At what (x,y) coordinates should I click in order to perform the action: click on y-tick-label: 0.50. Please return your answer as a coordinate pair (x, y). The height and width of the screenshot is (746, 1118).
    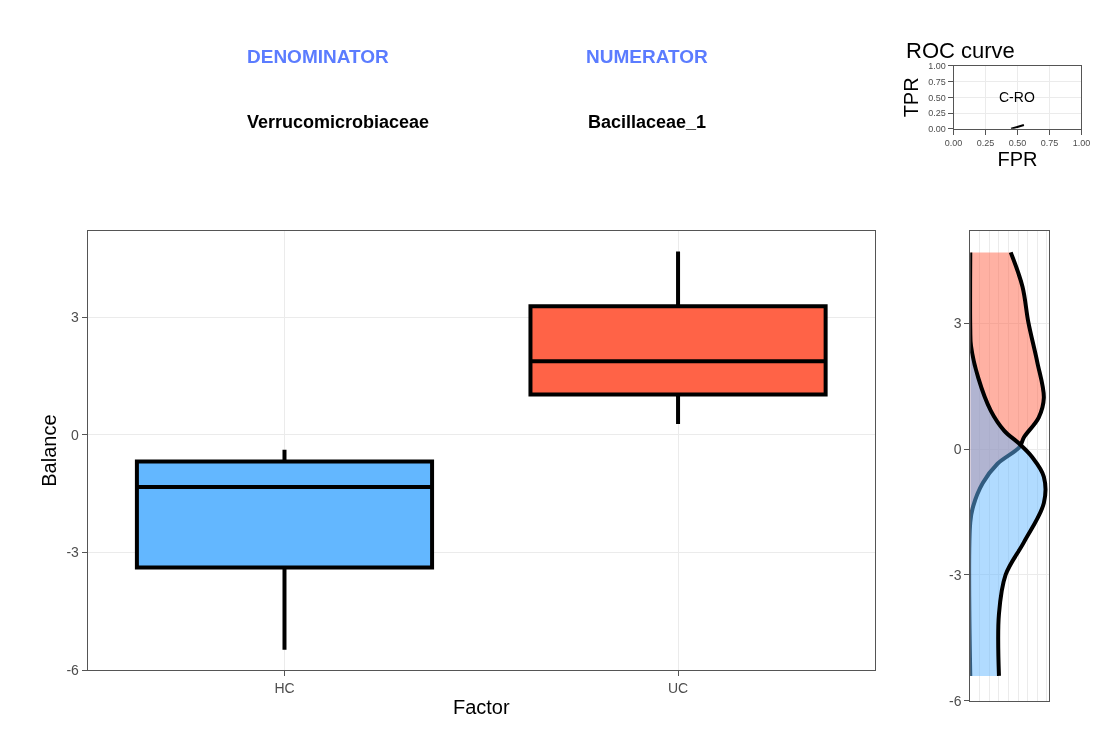
    Looking at the image, I should click on (937, 97).